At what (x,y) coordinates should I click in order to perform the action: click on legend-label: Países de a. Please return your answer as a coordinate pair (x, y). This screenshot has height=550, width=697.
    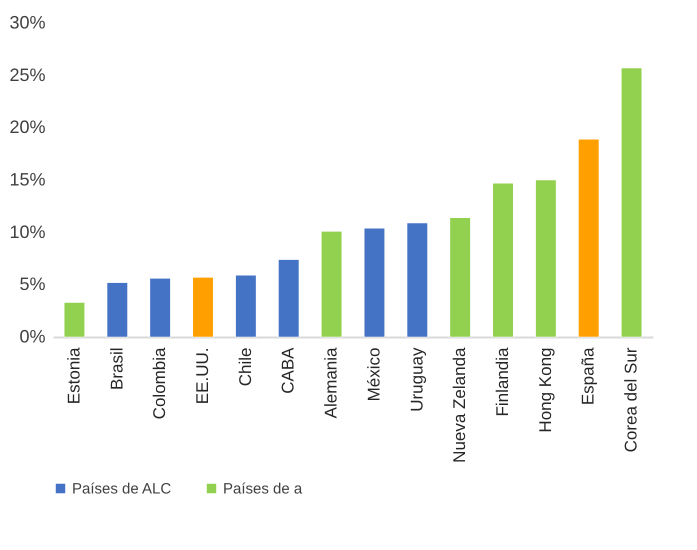
    Looking at the image, I should click on (263, 489).